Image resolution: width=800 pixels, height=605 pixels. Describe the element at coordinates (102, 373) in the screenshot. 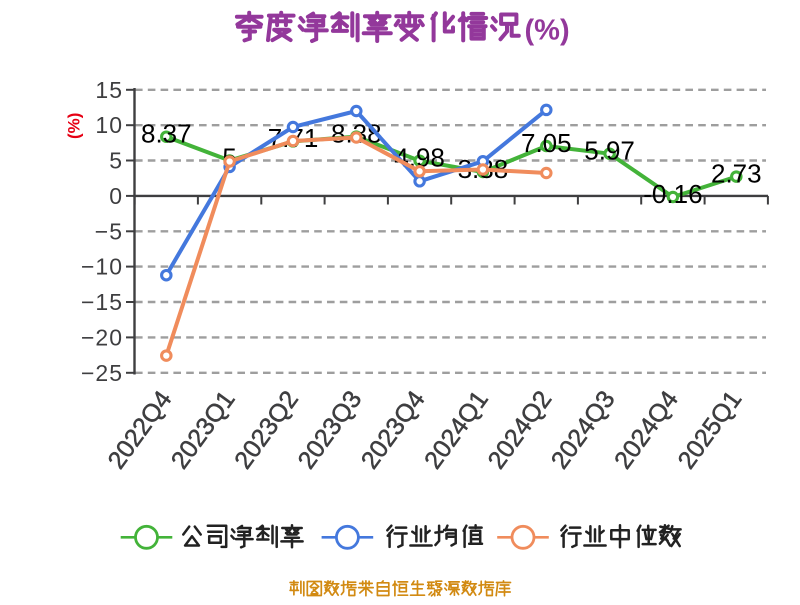

I see `svg-text: −25` at that location.